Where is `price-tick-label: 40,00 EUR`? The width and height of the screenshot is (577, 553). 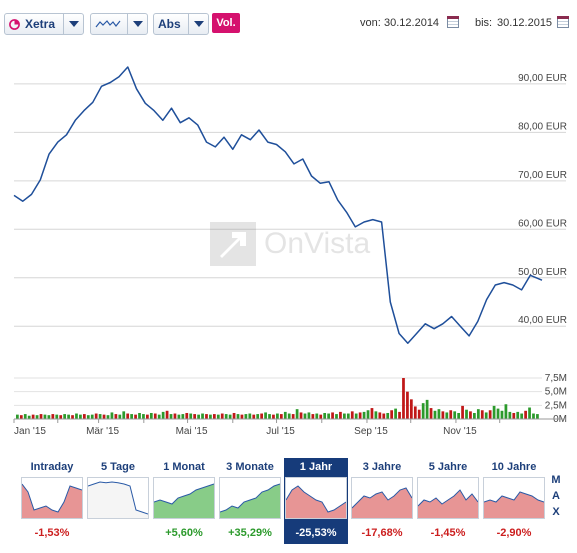
price-tick-label: 40,00 EUR is located at coordinates (542, 320).